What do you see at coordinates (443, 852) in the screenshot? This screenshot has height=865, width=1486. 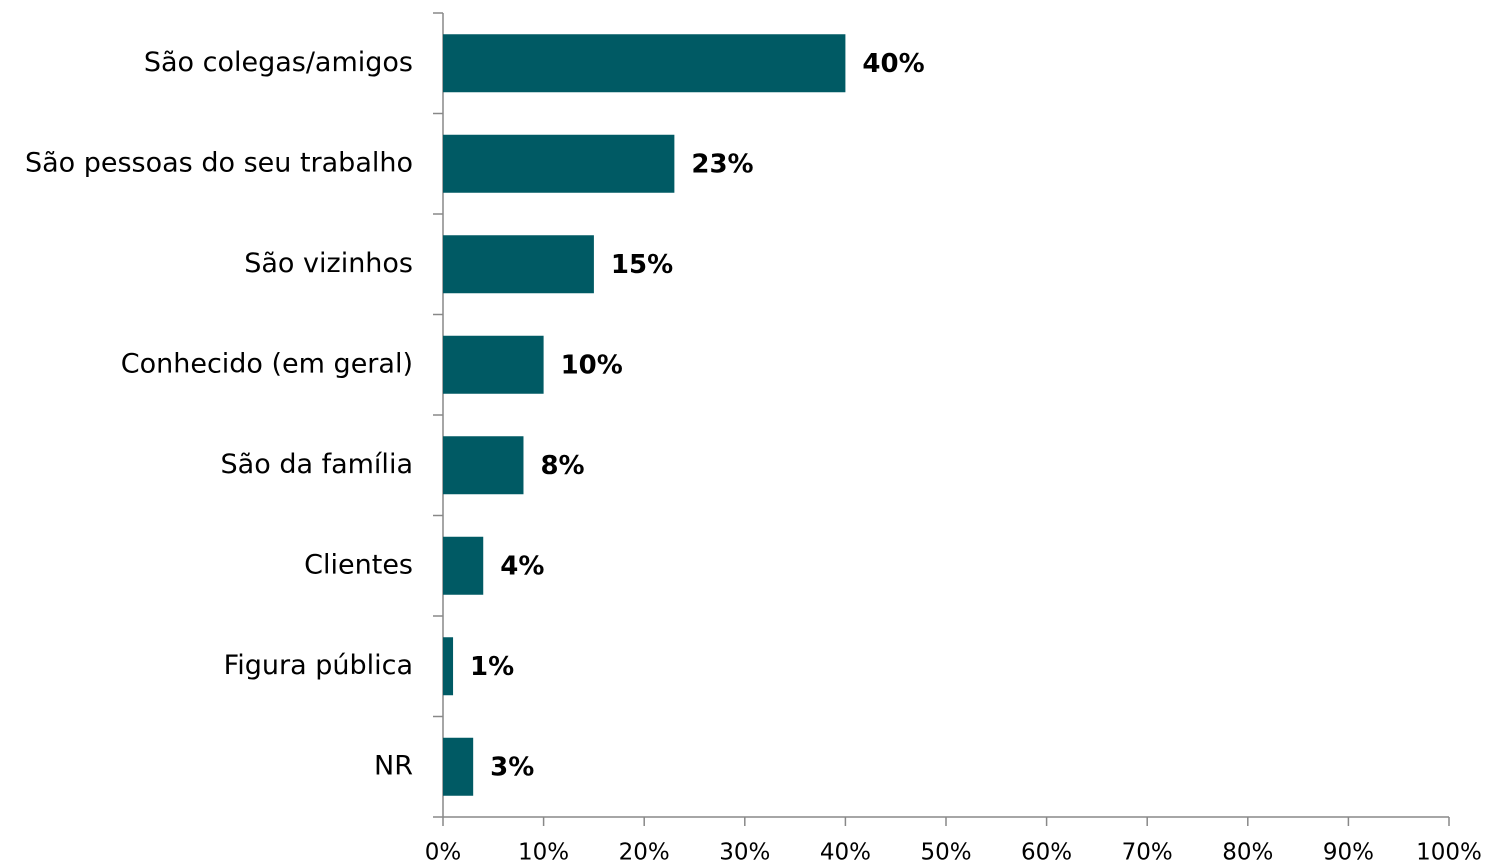 I see `x-tick-label: 0%` at bounding box center [443, 852].